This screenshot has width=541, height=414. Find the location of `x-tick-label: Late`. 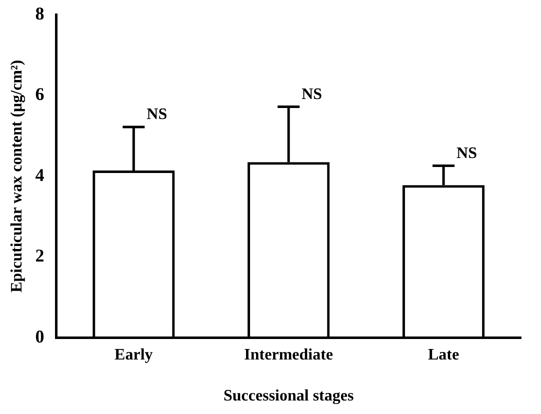

x-tick-label: Late is located at coordinates (444, 355).